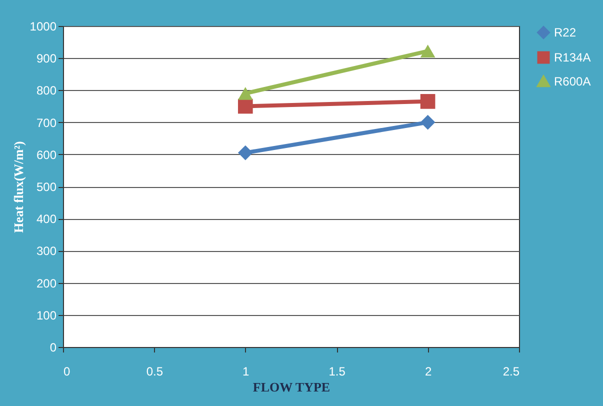 The image size is (603, 406). Describe the element at coordinates (46, 187) in the screenshot. I see `y-tick-label: 500` at that location.